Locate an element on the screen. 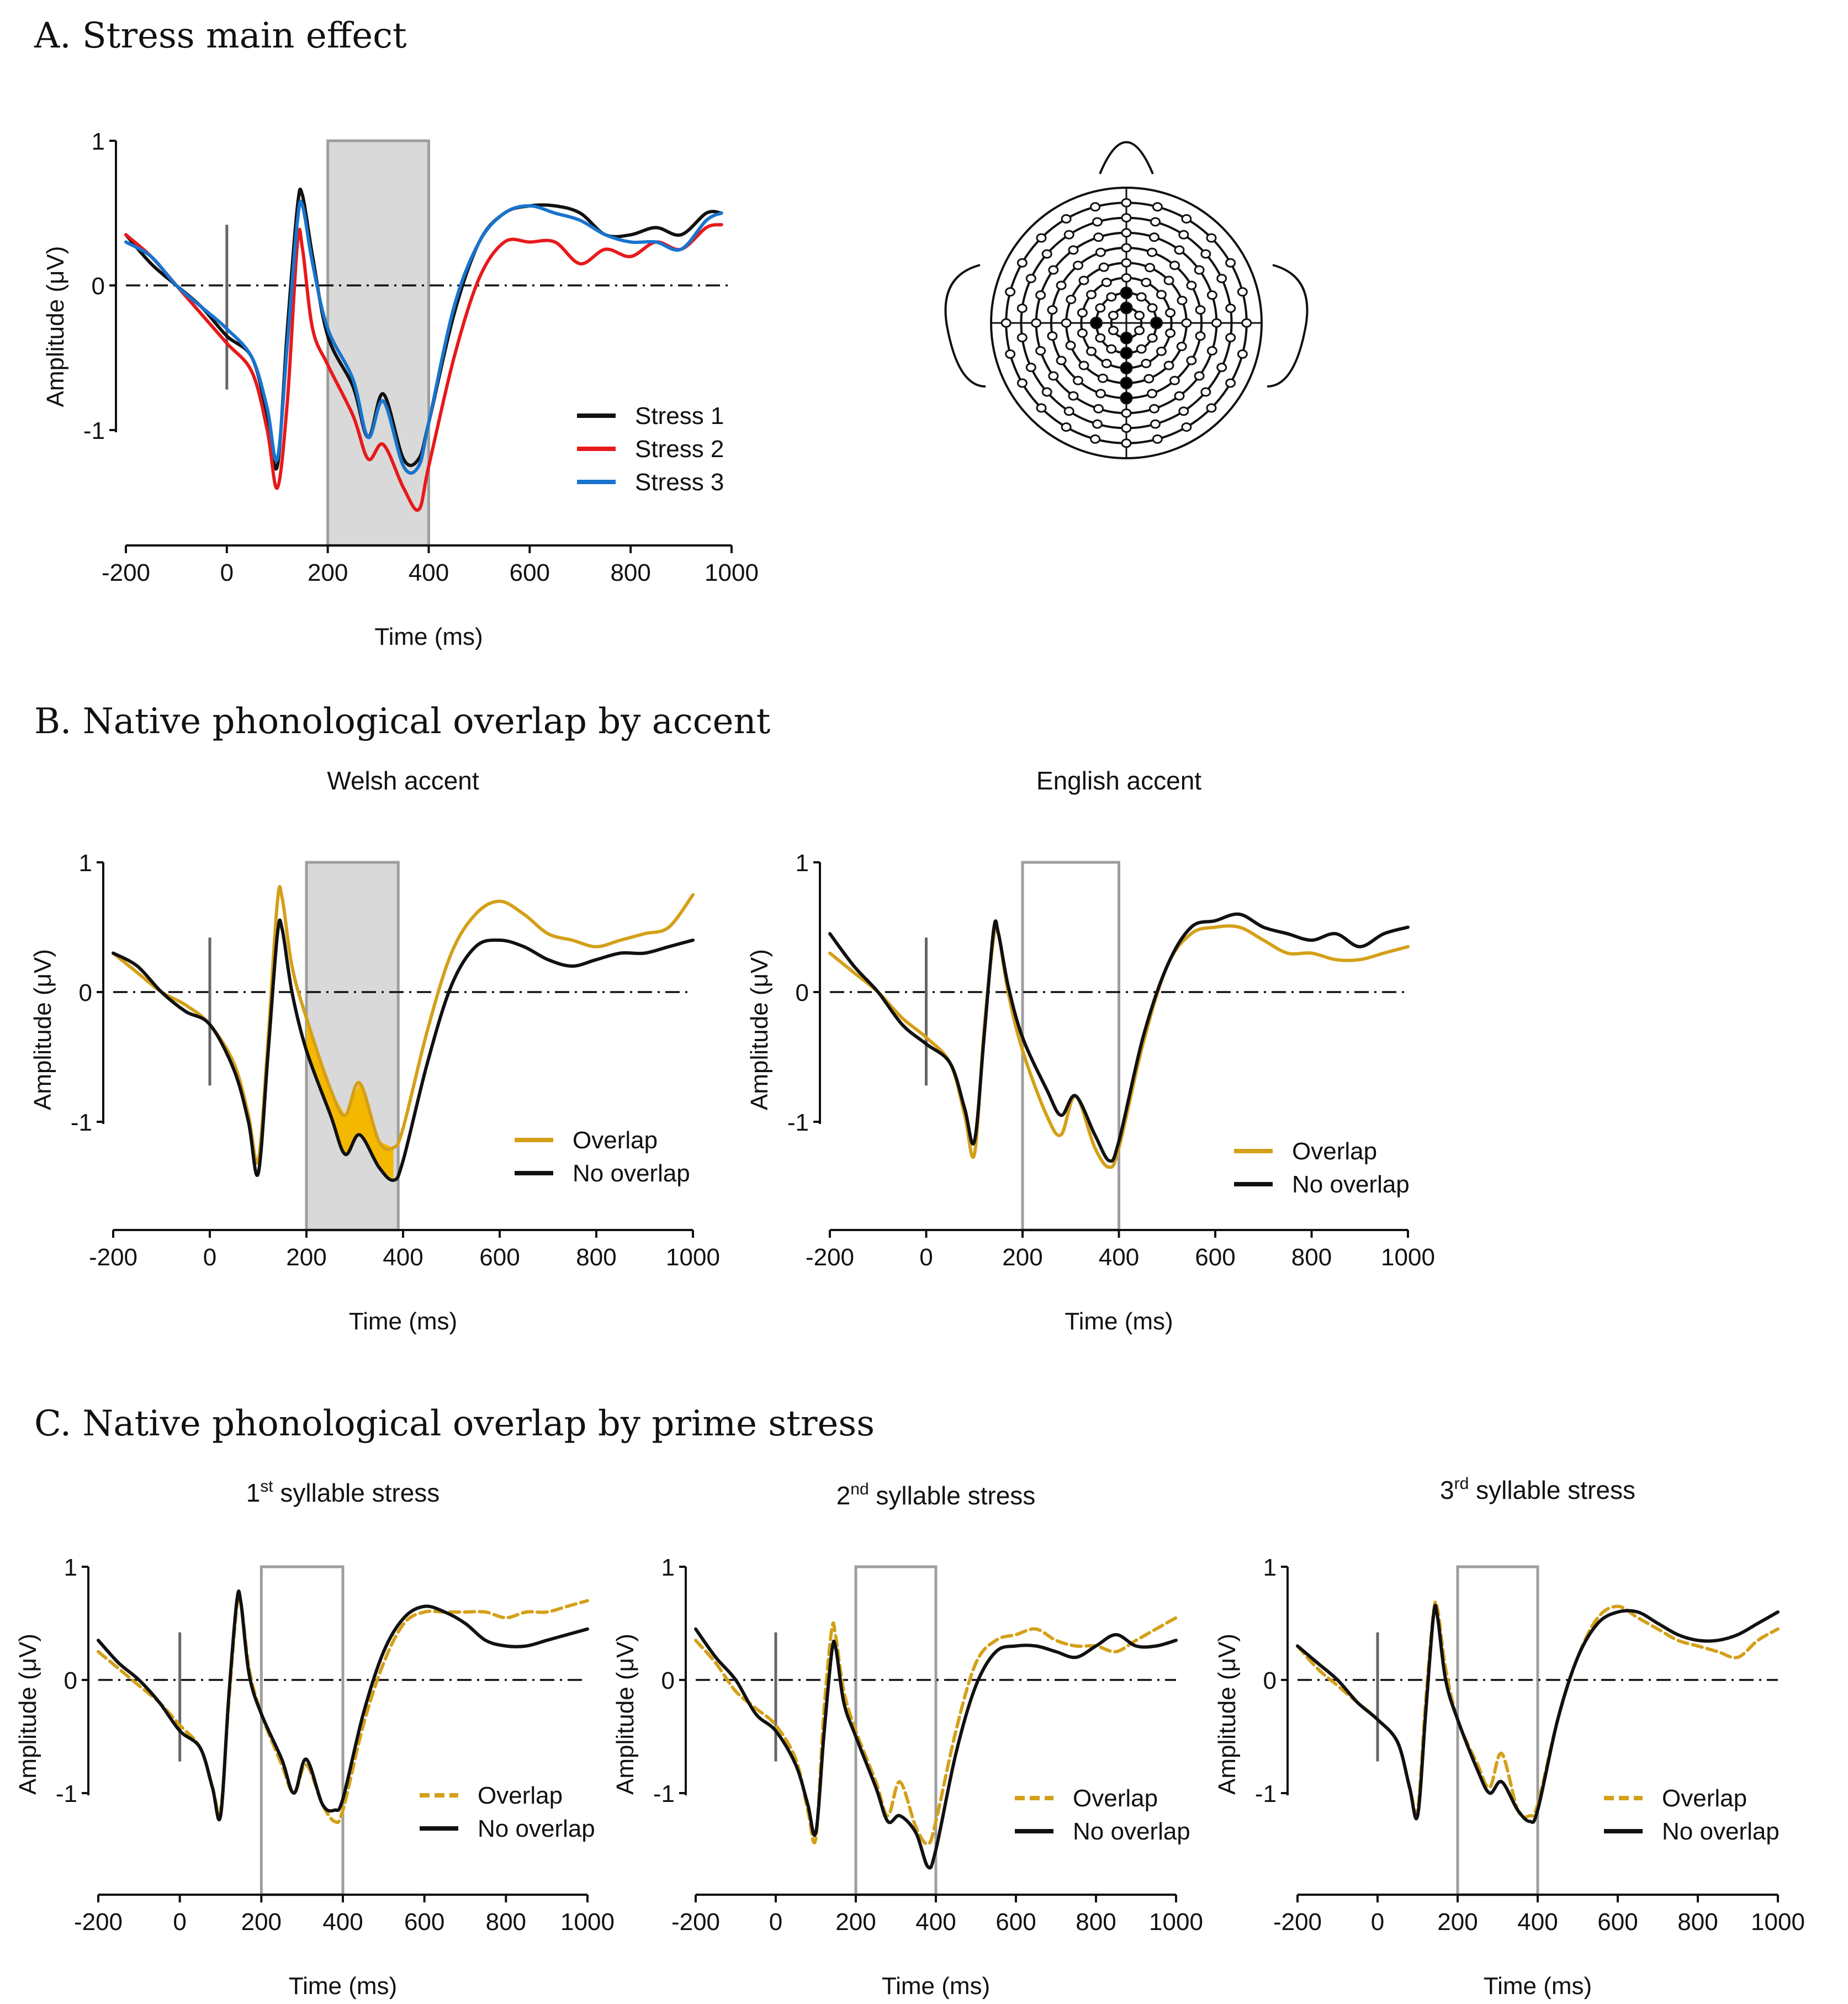 This screenshot has height=2004, width=1848. x-tick-label: 800 is located at coordinates (1096, 1922).